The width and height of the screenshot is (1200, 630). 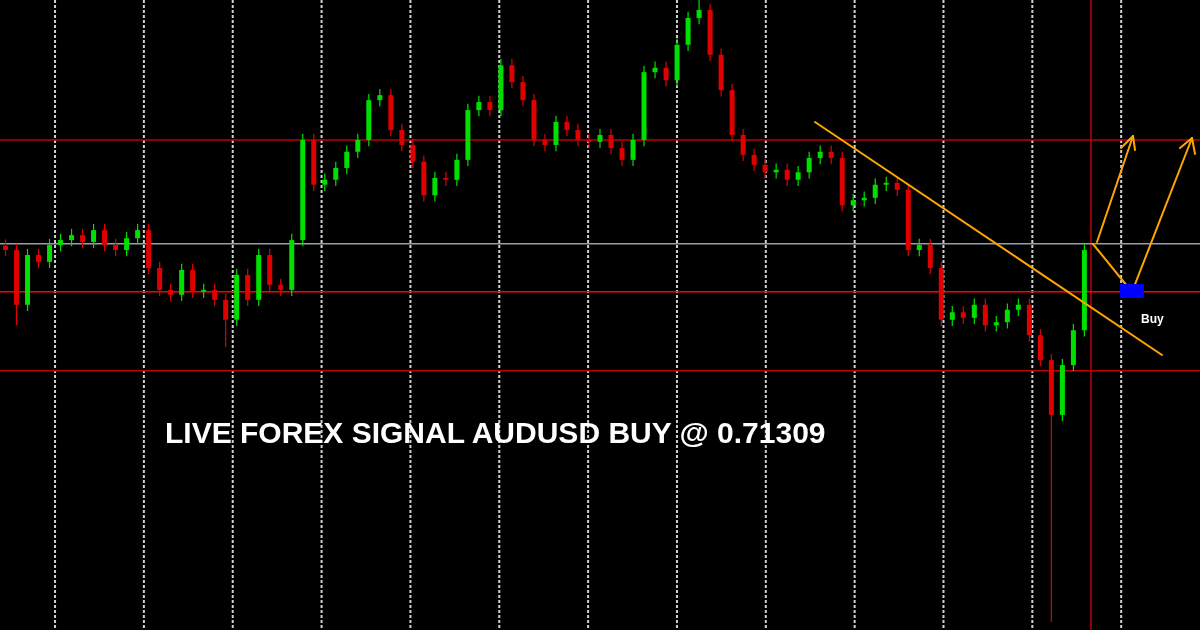 What do you see at coordinates (495, 432) in the screenshot?
I see `text: LIVE FOREX SIGNAL AUDUSD BUY @ 0.71309` at bounding box center [495, 432].